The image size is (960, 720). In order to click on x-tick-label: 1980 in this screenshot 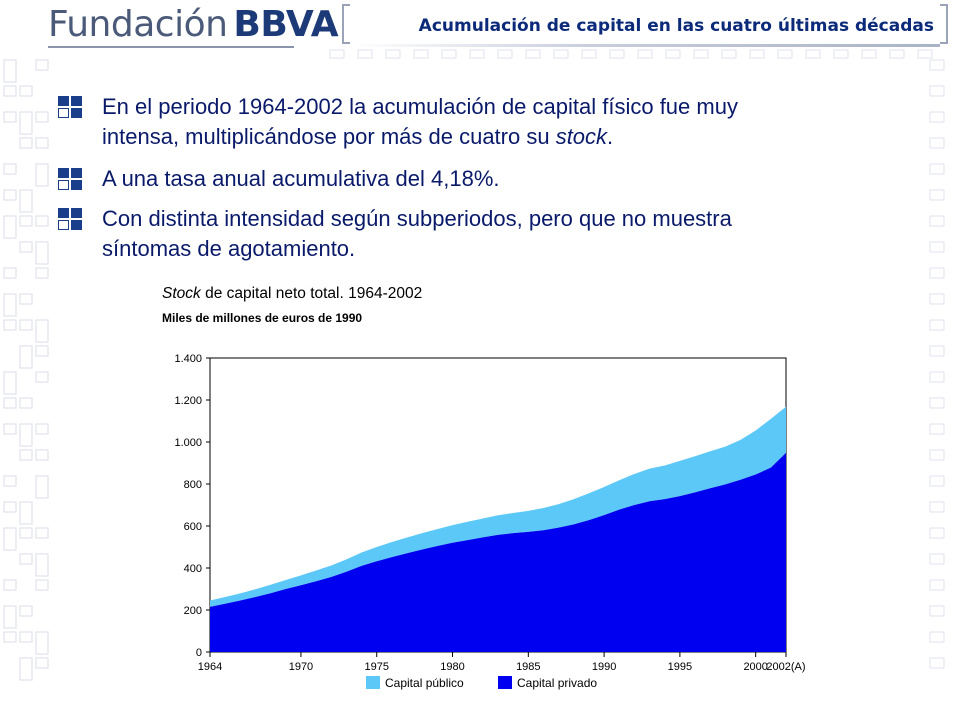, I will do `click(452, 667)`.